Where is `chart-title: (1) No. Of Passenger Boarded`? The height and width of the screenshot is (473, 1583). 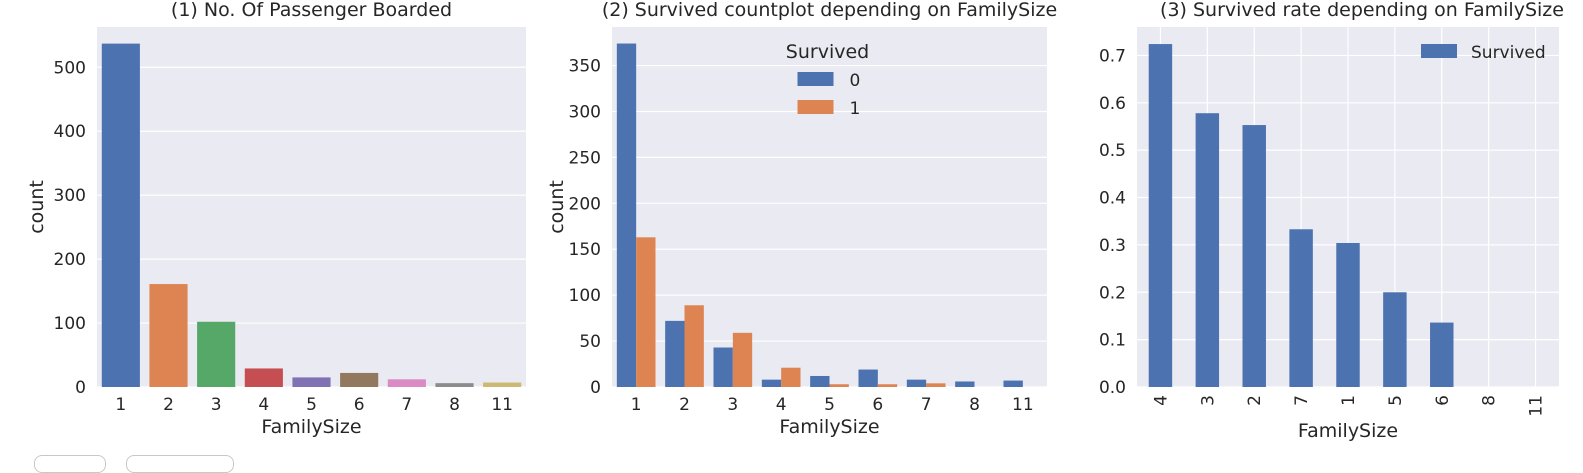
chart-title: (1) No. Of Passenger Boarded is located at coordinates (311, 10).